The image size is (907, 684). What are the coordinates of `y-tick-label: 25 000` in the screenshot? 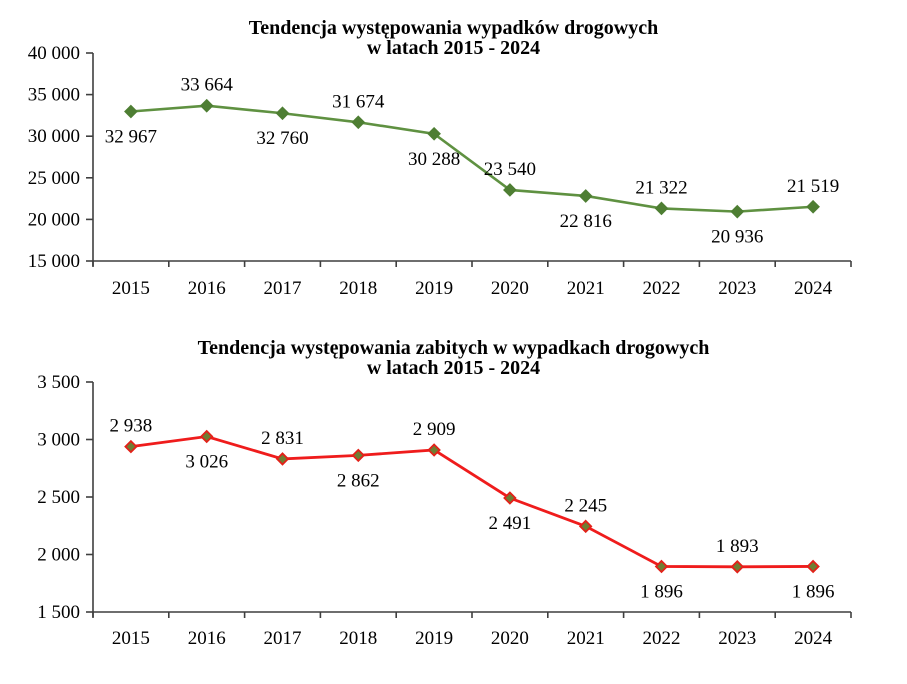 It's located at (54, 178).